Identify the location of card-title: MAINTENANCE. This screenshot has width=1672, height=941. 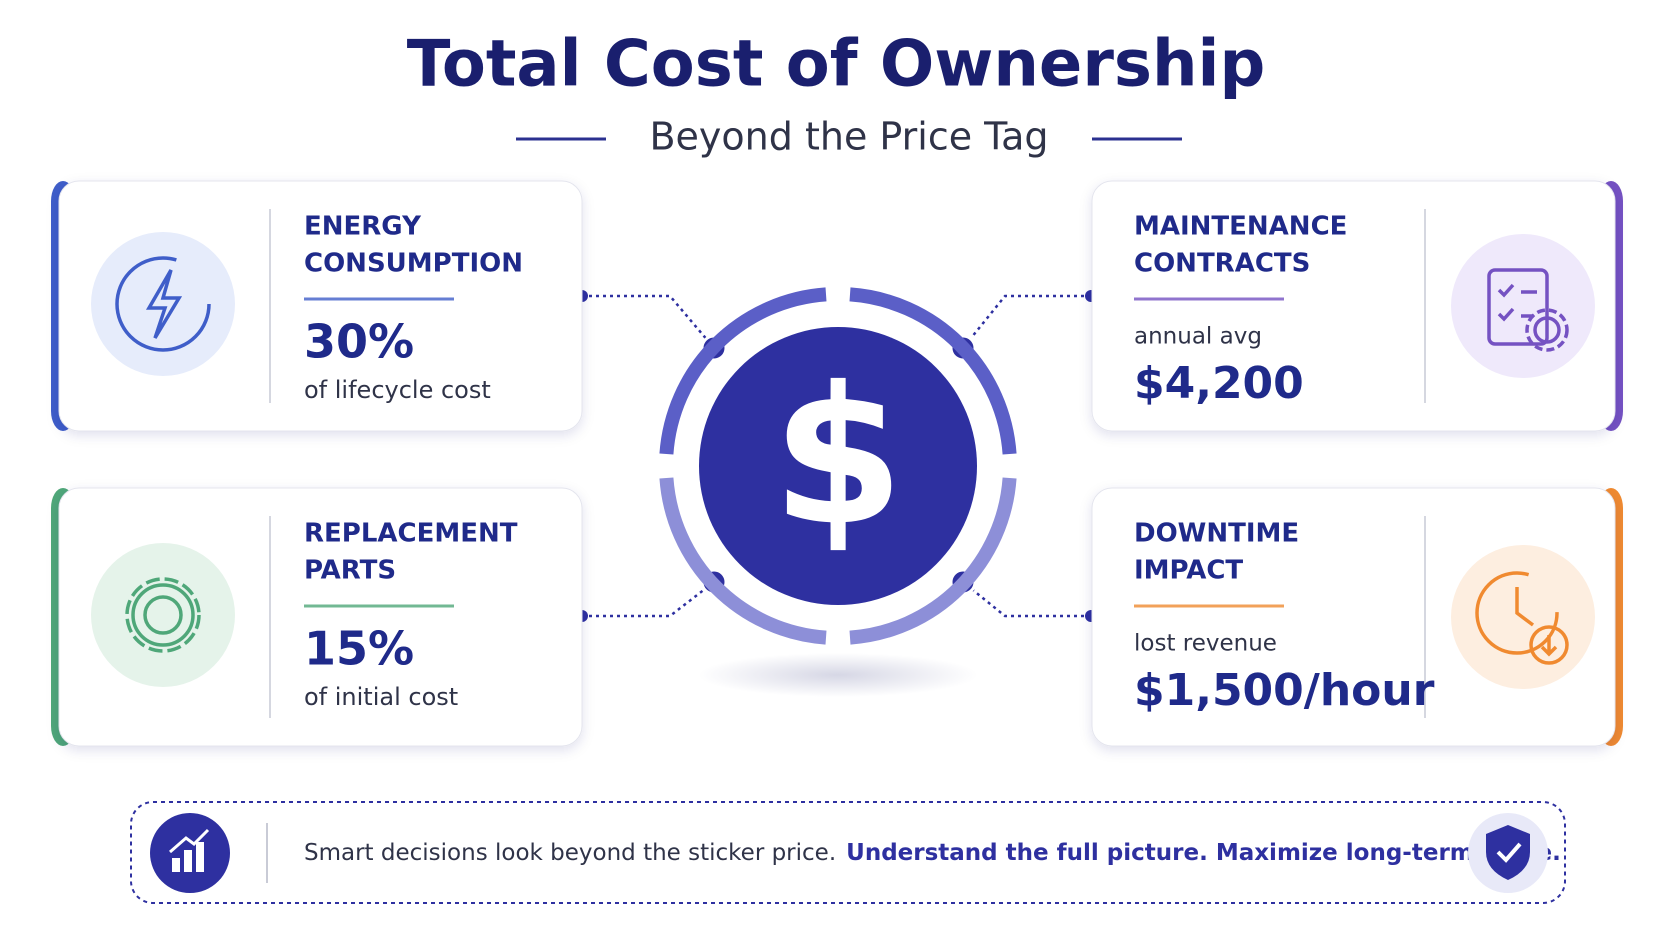
(1240, 227).